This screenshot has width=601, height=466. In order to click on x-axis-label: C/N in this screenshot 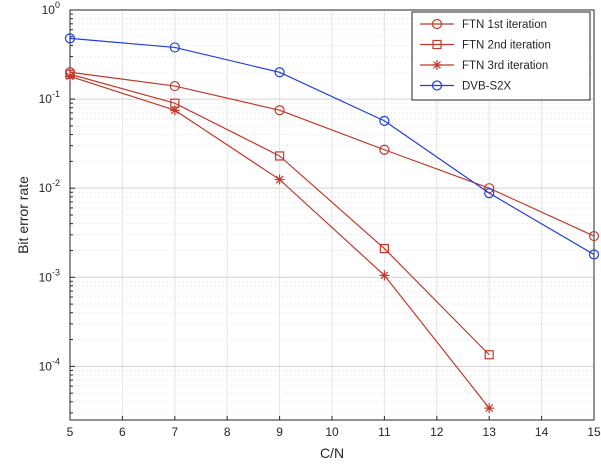, I will do `click(332, 453)`.